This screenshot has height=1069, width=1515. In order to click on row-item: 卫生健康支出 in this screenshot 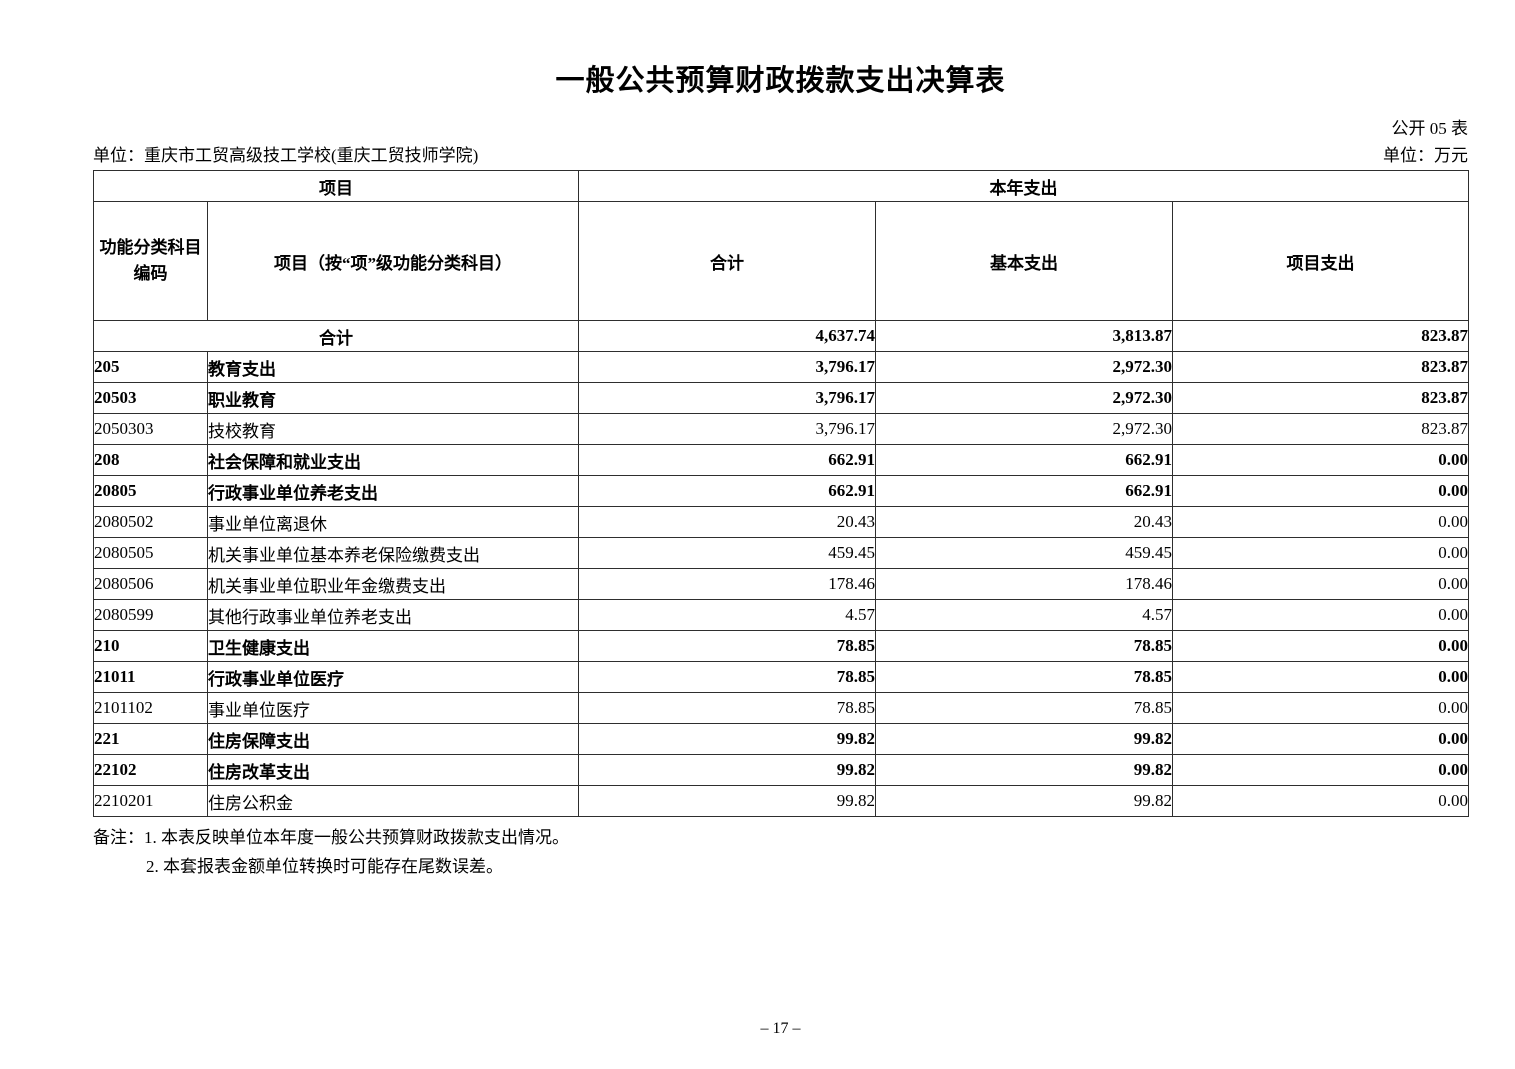, I will do `click(393, 646)`.